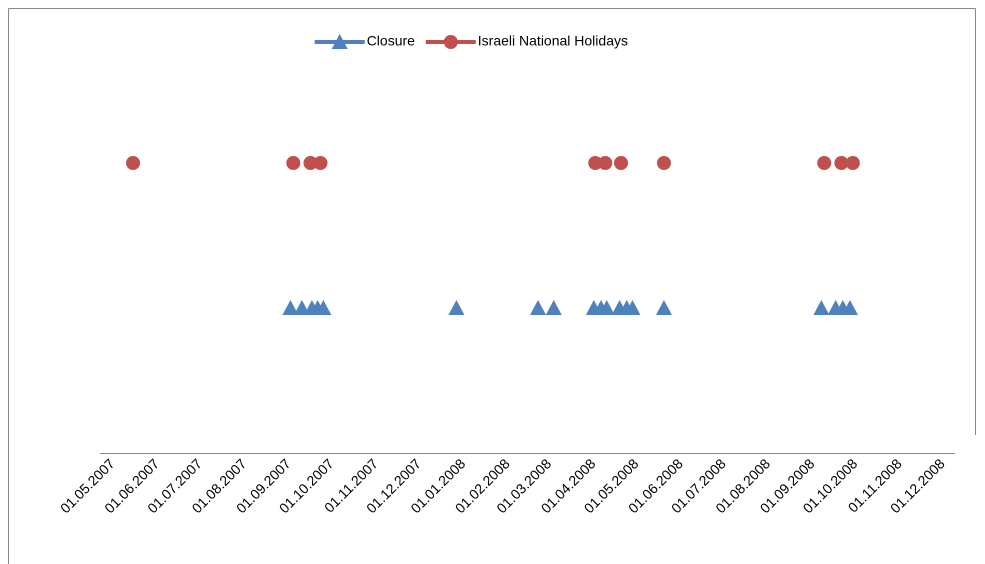 The width and height of the screenshot is (985, 564). I want to click on legend-label: Israeli National Holidays, so click(553, 41).